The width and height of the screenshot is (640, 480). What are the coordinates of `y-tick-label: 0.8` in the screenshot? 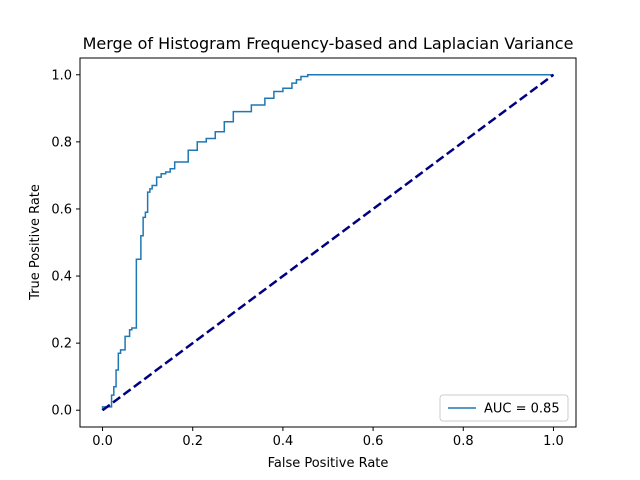 It's located at (61, 142).